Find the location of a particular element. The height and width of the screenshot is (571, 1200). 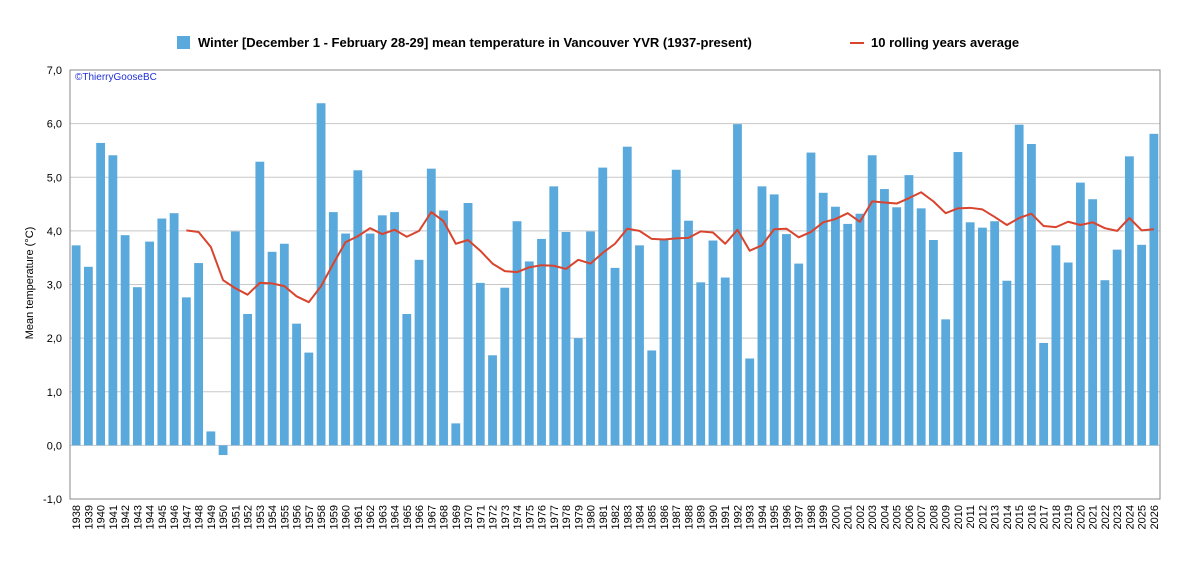

y-tick-label: -1,0 is located at coordinates (52, 500).